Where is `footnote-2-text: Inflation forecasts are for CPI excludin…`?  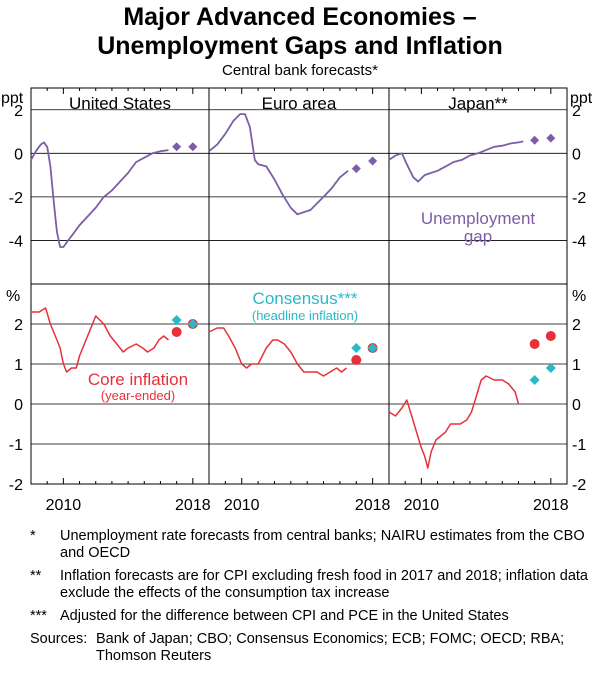
footnote-2-text: Inflation forecasts are for CPI excludin… is located at coordinates (324, 584).